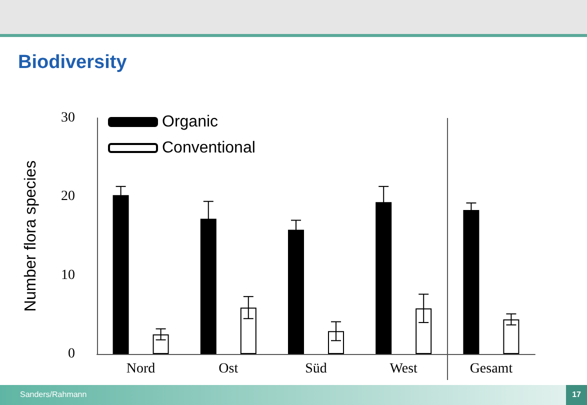  Describe the element at coordinates (228, 369) in the screenshot. I see `x-tick-label: Ost` at that location.